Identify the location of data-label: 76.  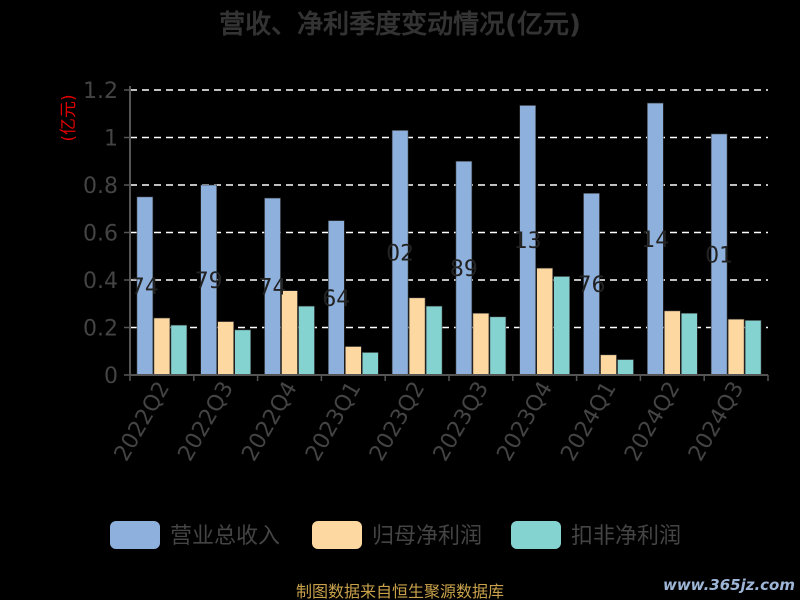
(592, 285).